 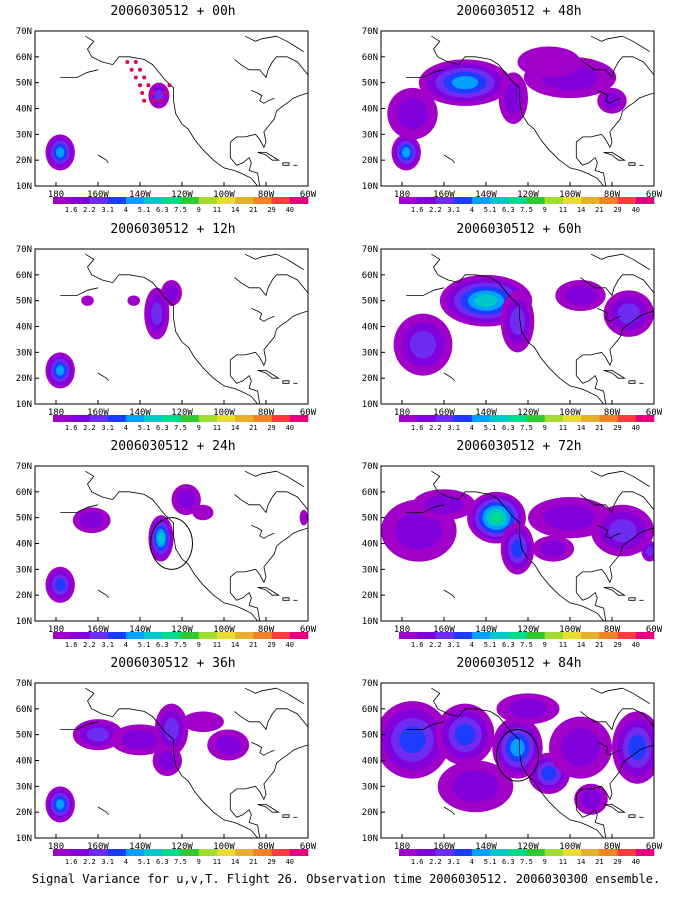 What do you see at coordinates (253, 862) in the screenshot?
I see `colorbar-label: 21` at bounding box center [253, 862].